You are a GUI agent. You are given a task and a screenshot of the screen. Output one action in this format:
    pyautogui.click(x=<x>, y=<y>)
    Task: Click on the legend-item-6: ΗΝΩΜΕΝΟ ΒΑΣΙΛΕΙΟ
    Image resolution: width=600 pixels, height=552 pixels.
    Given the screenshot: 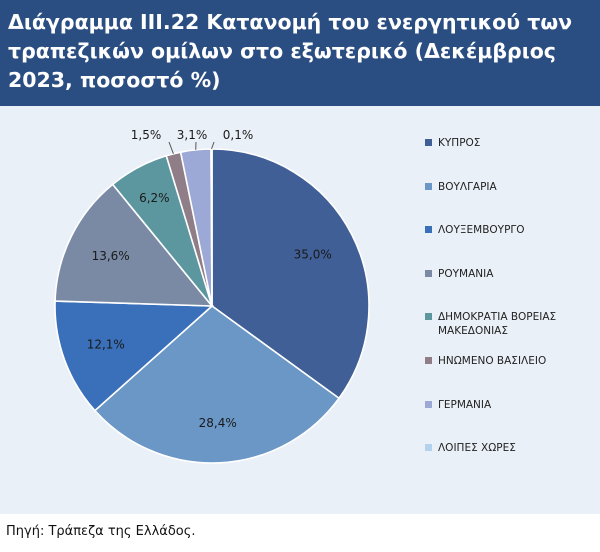 What is the action you would take?
    pyautogui.click(x=506, y=361)
    